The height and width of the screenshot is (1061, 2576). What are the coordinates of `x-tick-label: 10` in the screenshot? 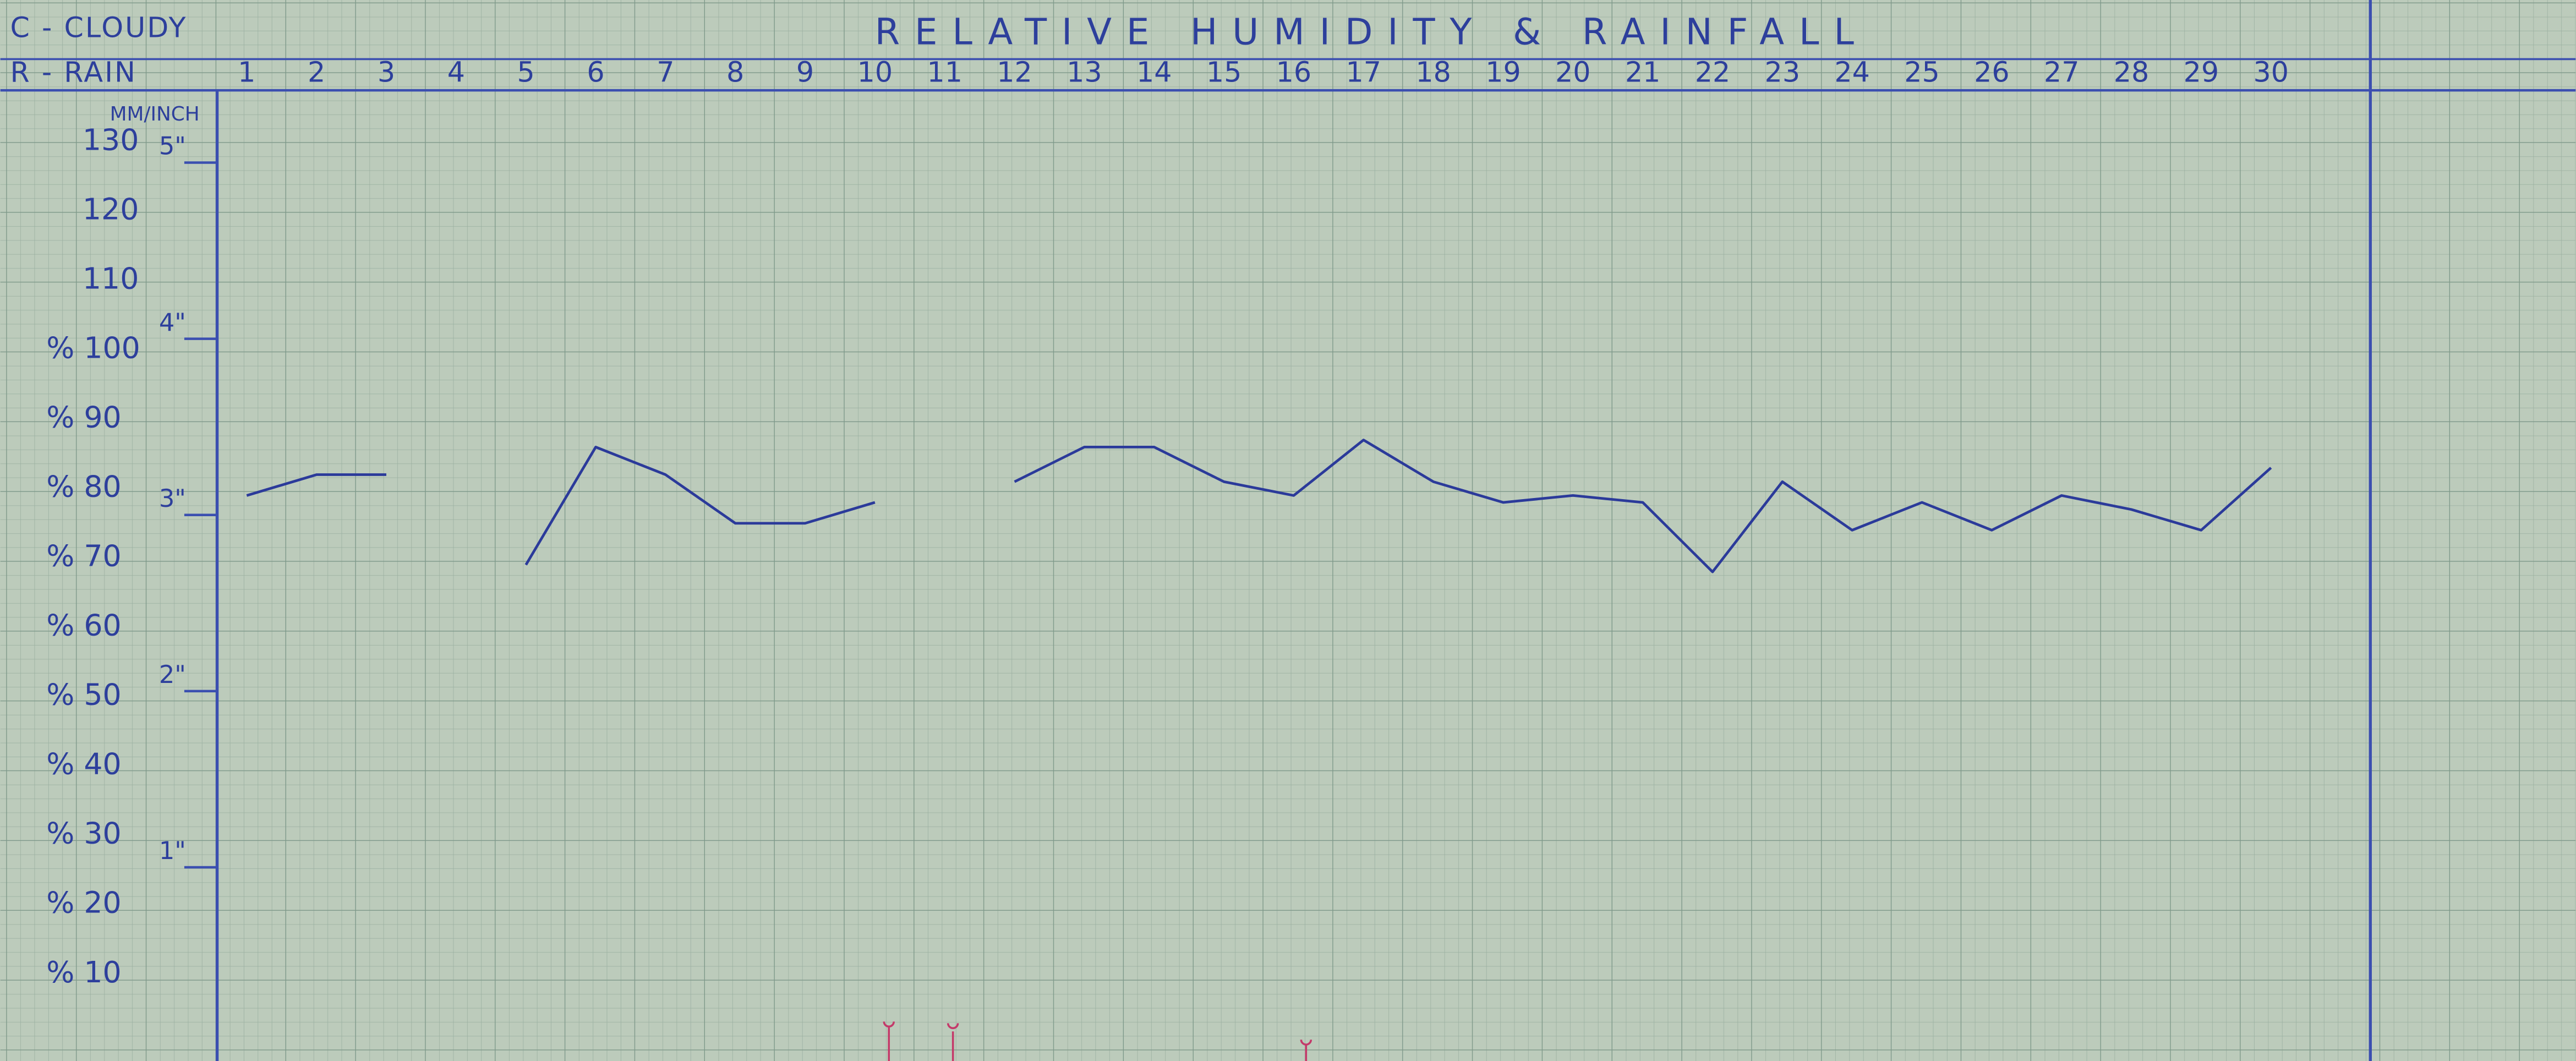 It's located at (875, 72).